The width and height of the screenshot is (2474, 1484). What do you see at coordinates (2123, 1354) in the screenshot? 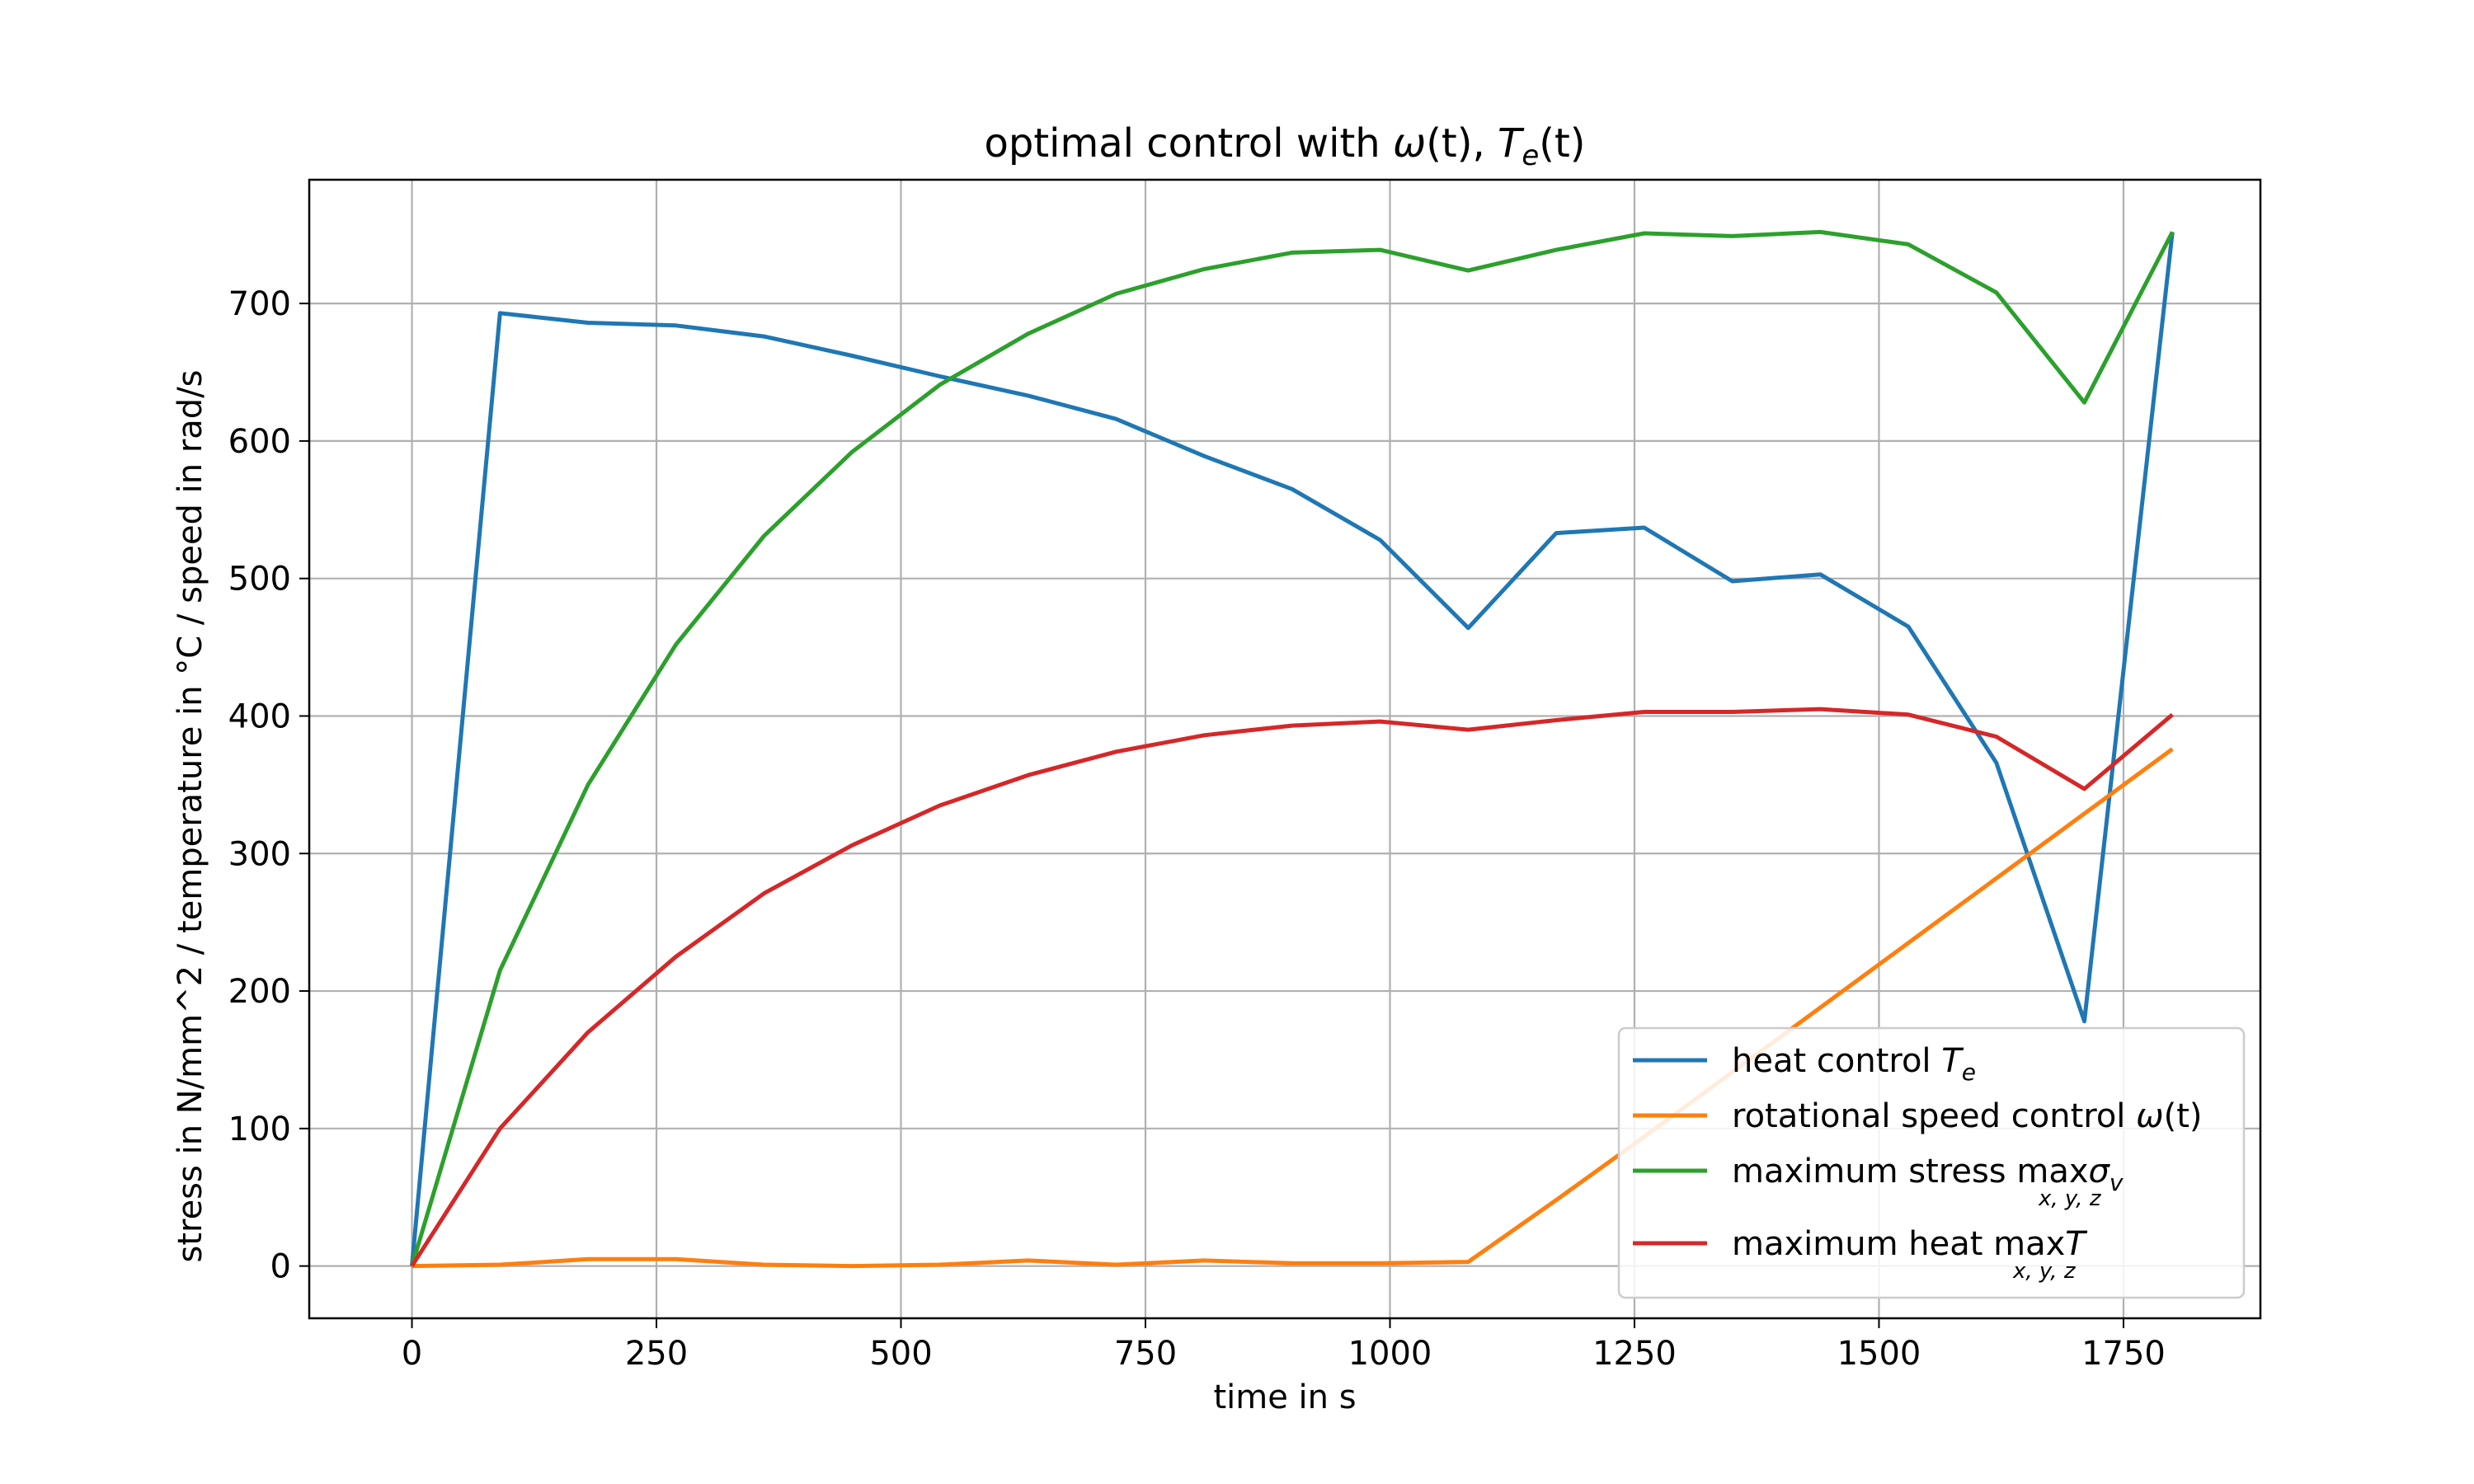
I see `x-tick-label: 1750` at bounding box center [2123, 1354].